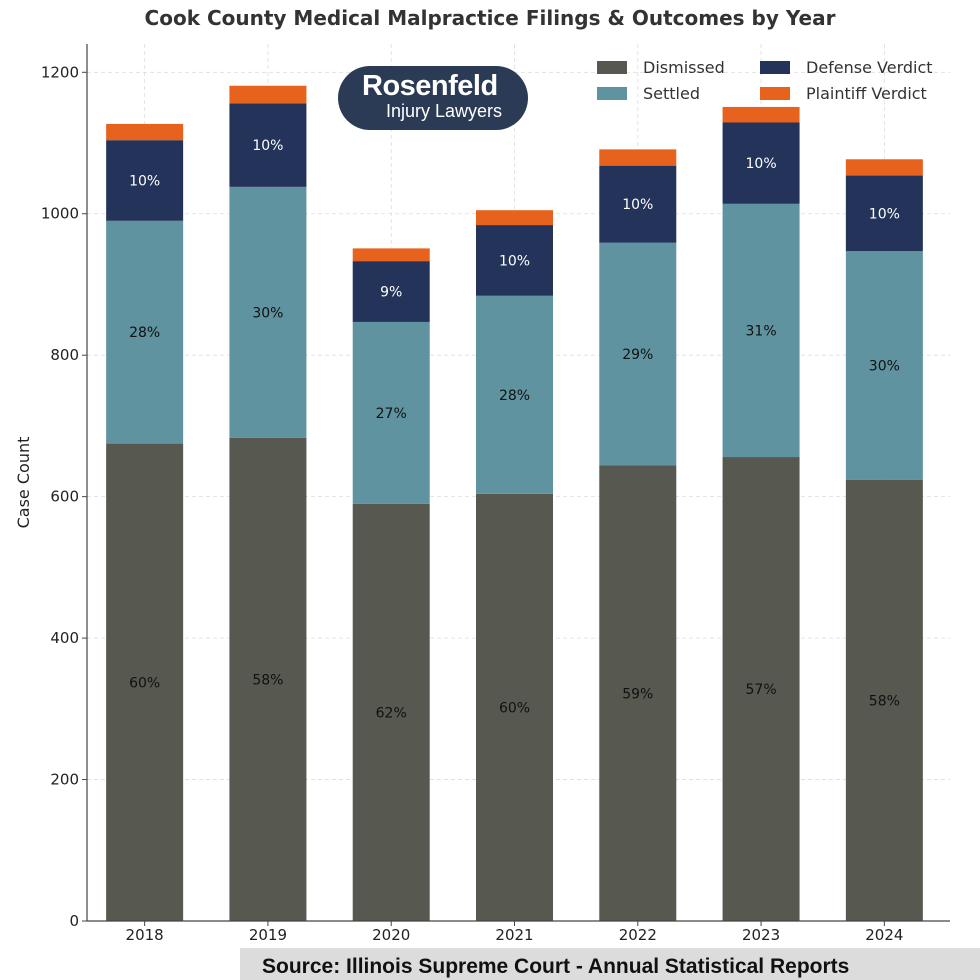 The width and height of the screenshot is (980, 980). I want to click on bar-dismissed-2024, so click(884, 700).